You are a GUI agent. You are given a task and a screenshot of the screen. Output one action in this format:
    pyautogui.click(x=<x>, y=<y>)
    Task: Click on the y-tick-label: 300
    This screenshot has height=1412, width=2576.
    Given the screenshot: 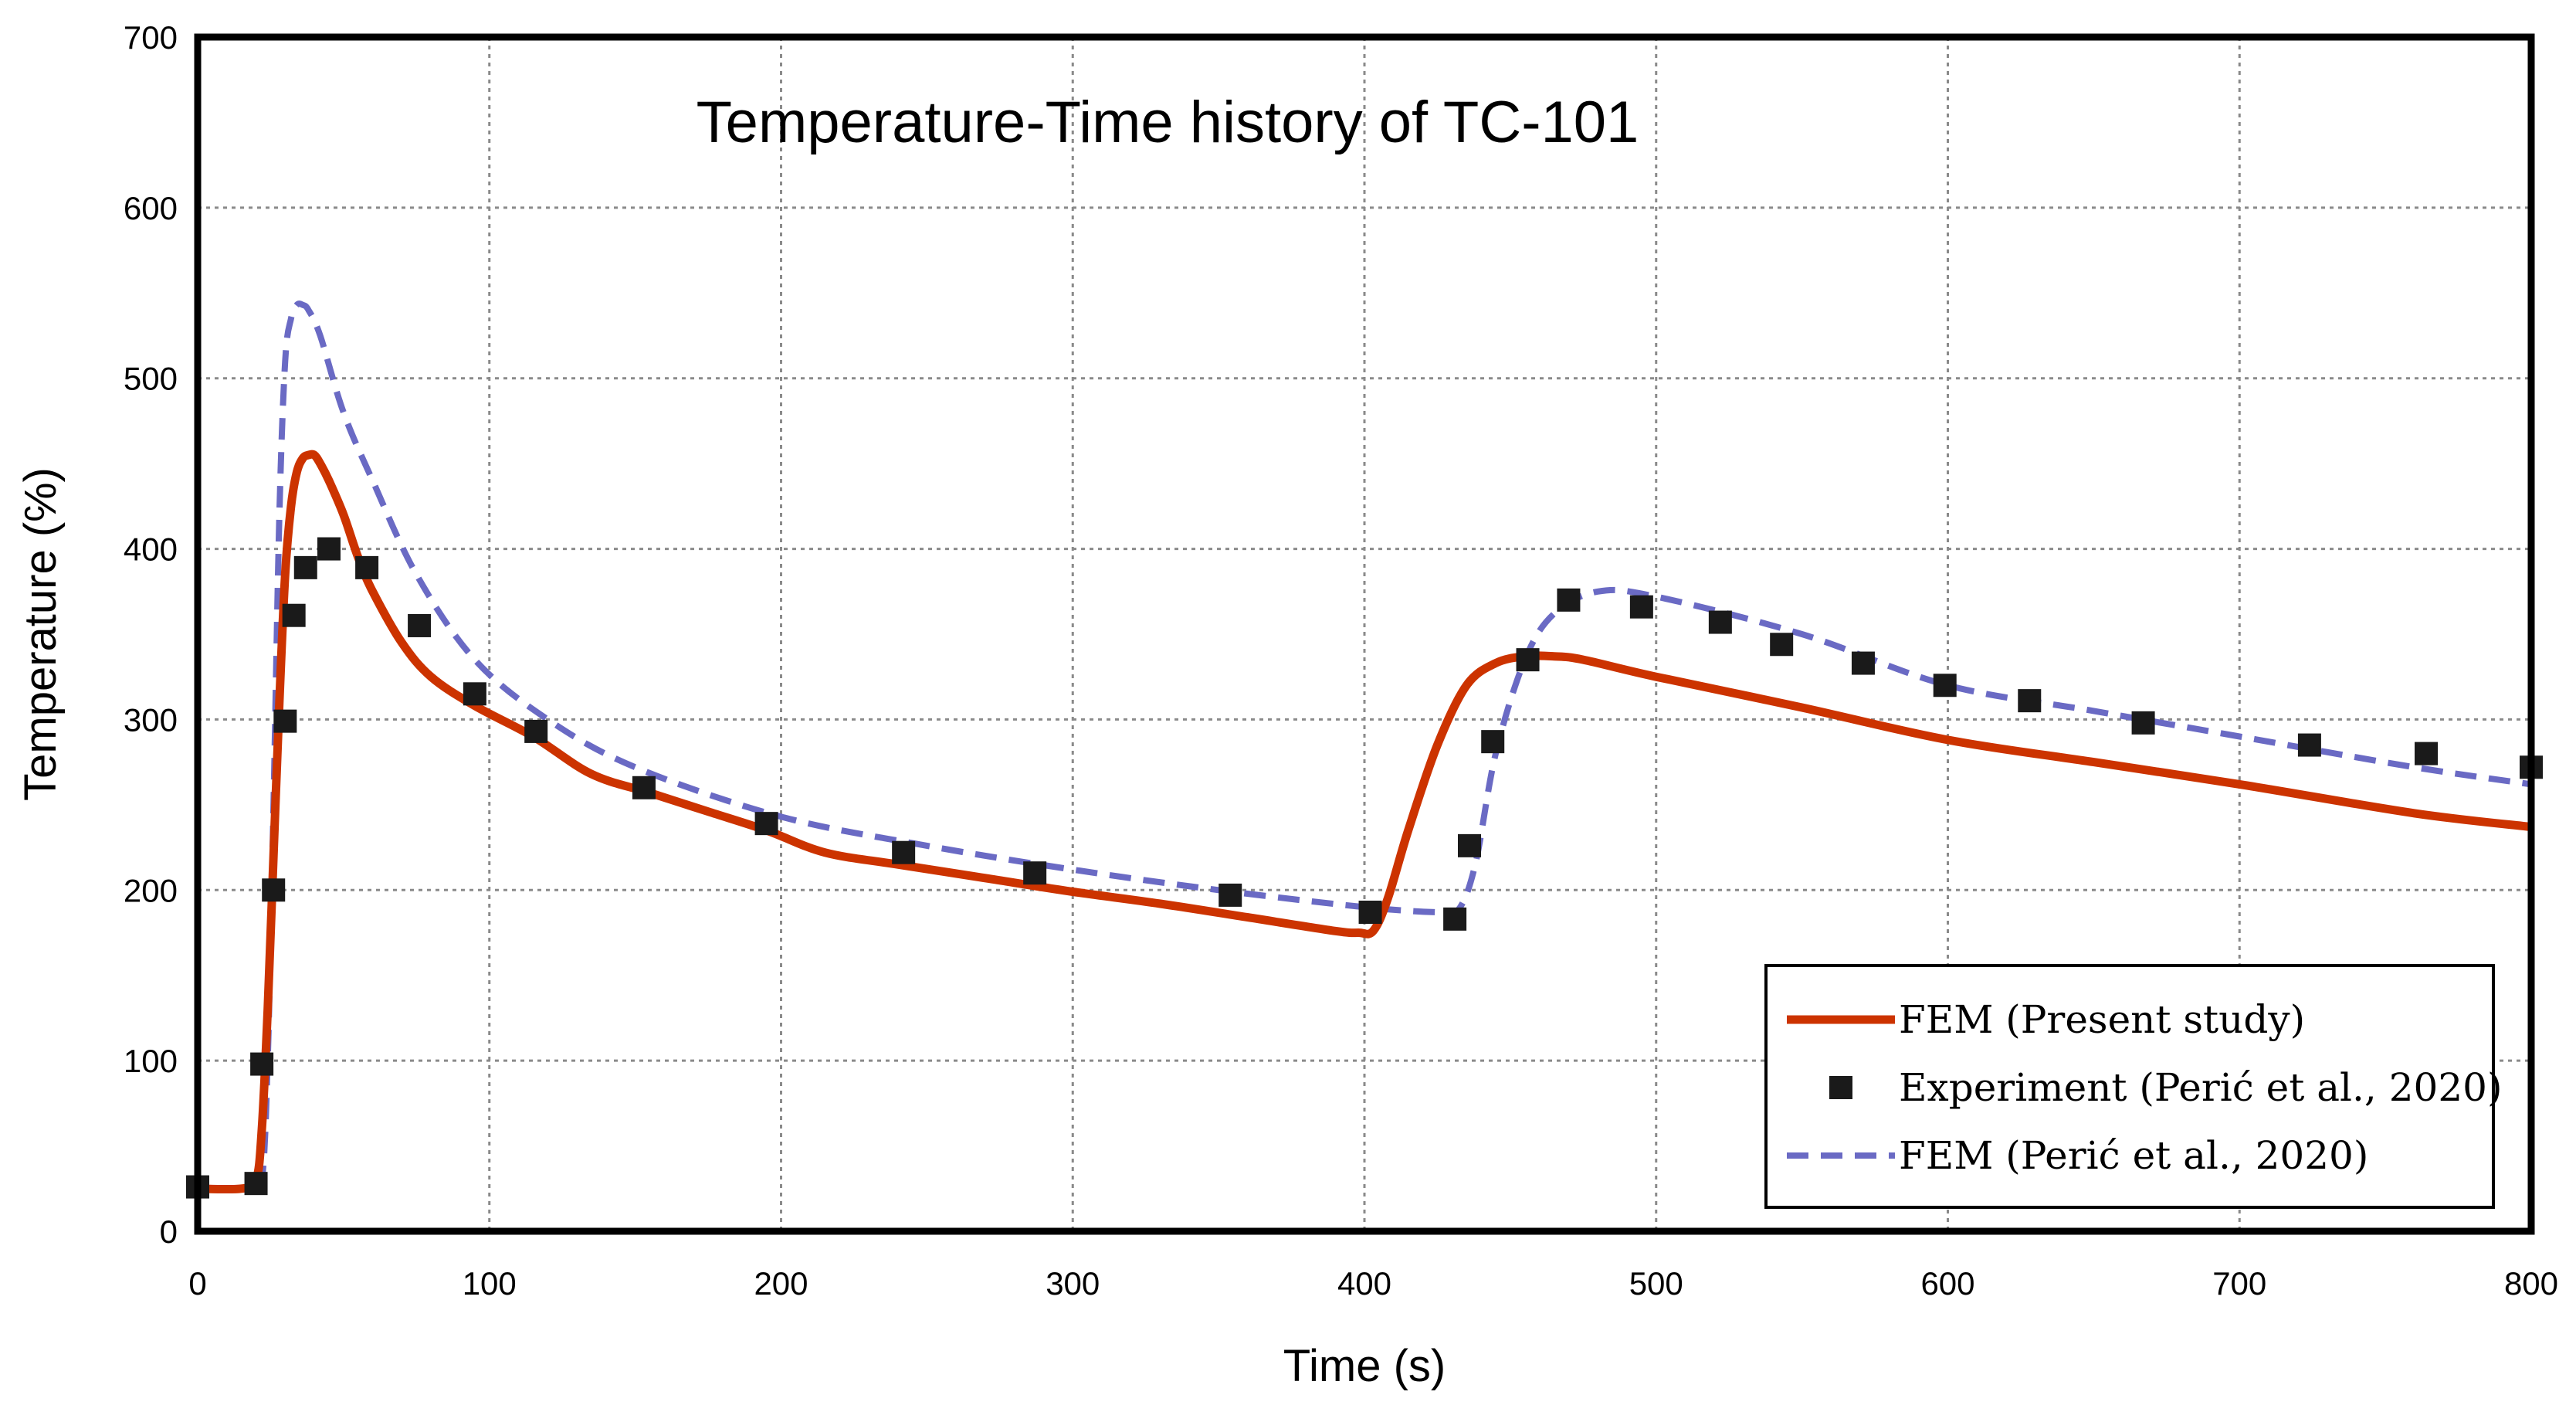 What is the action you would take?
    pyautogui.click(x=151, y=720)
    